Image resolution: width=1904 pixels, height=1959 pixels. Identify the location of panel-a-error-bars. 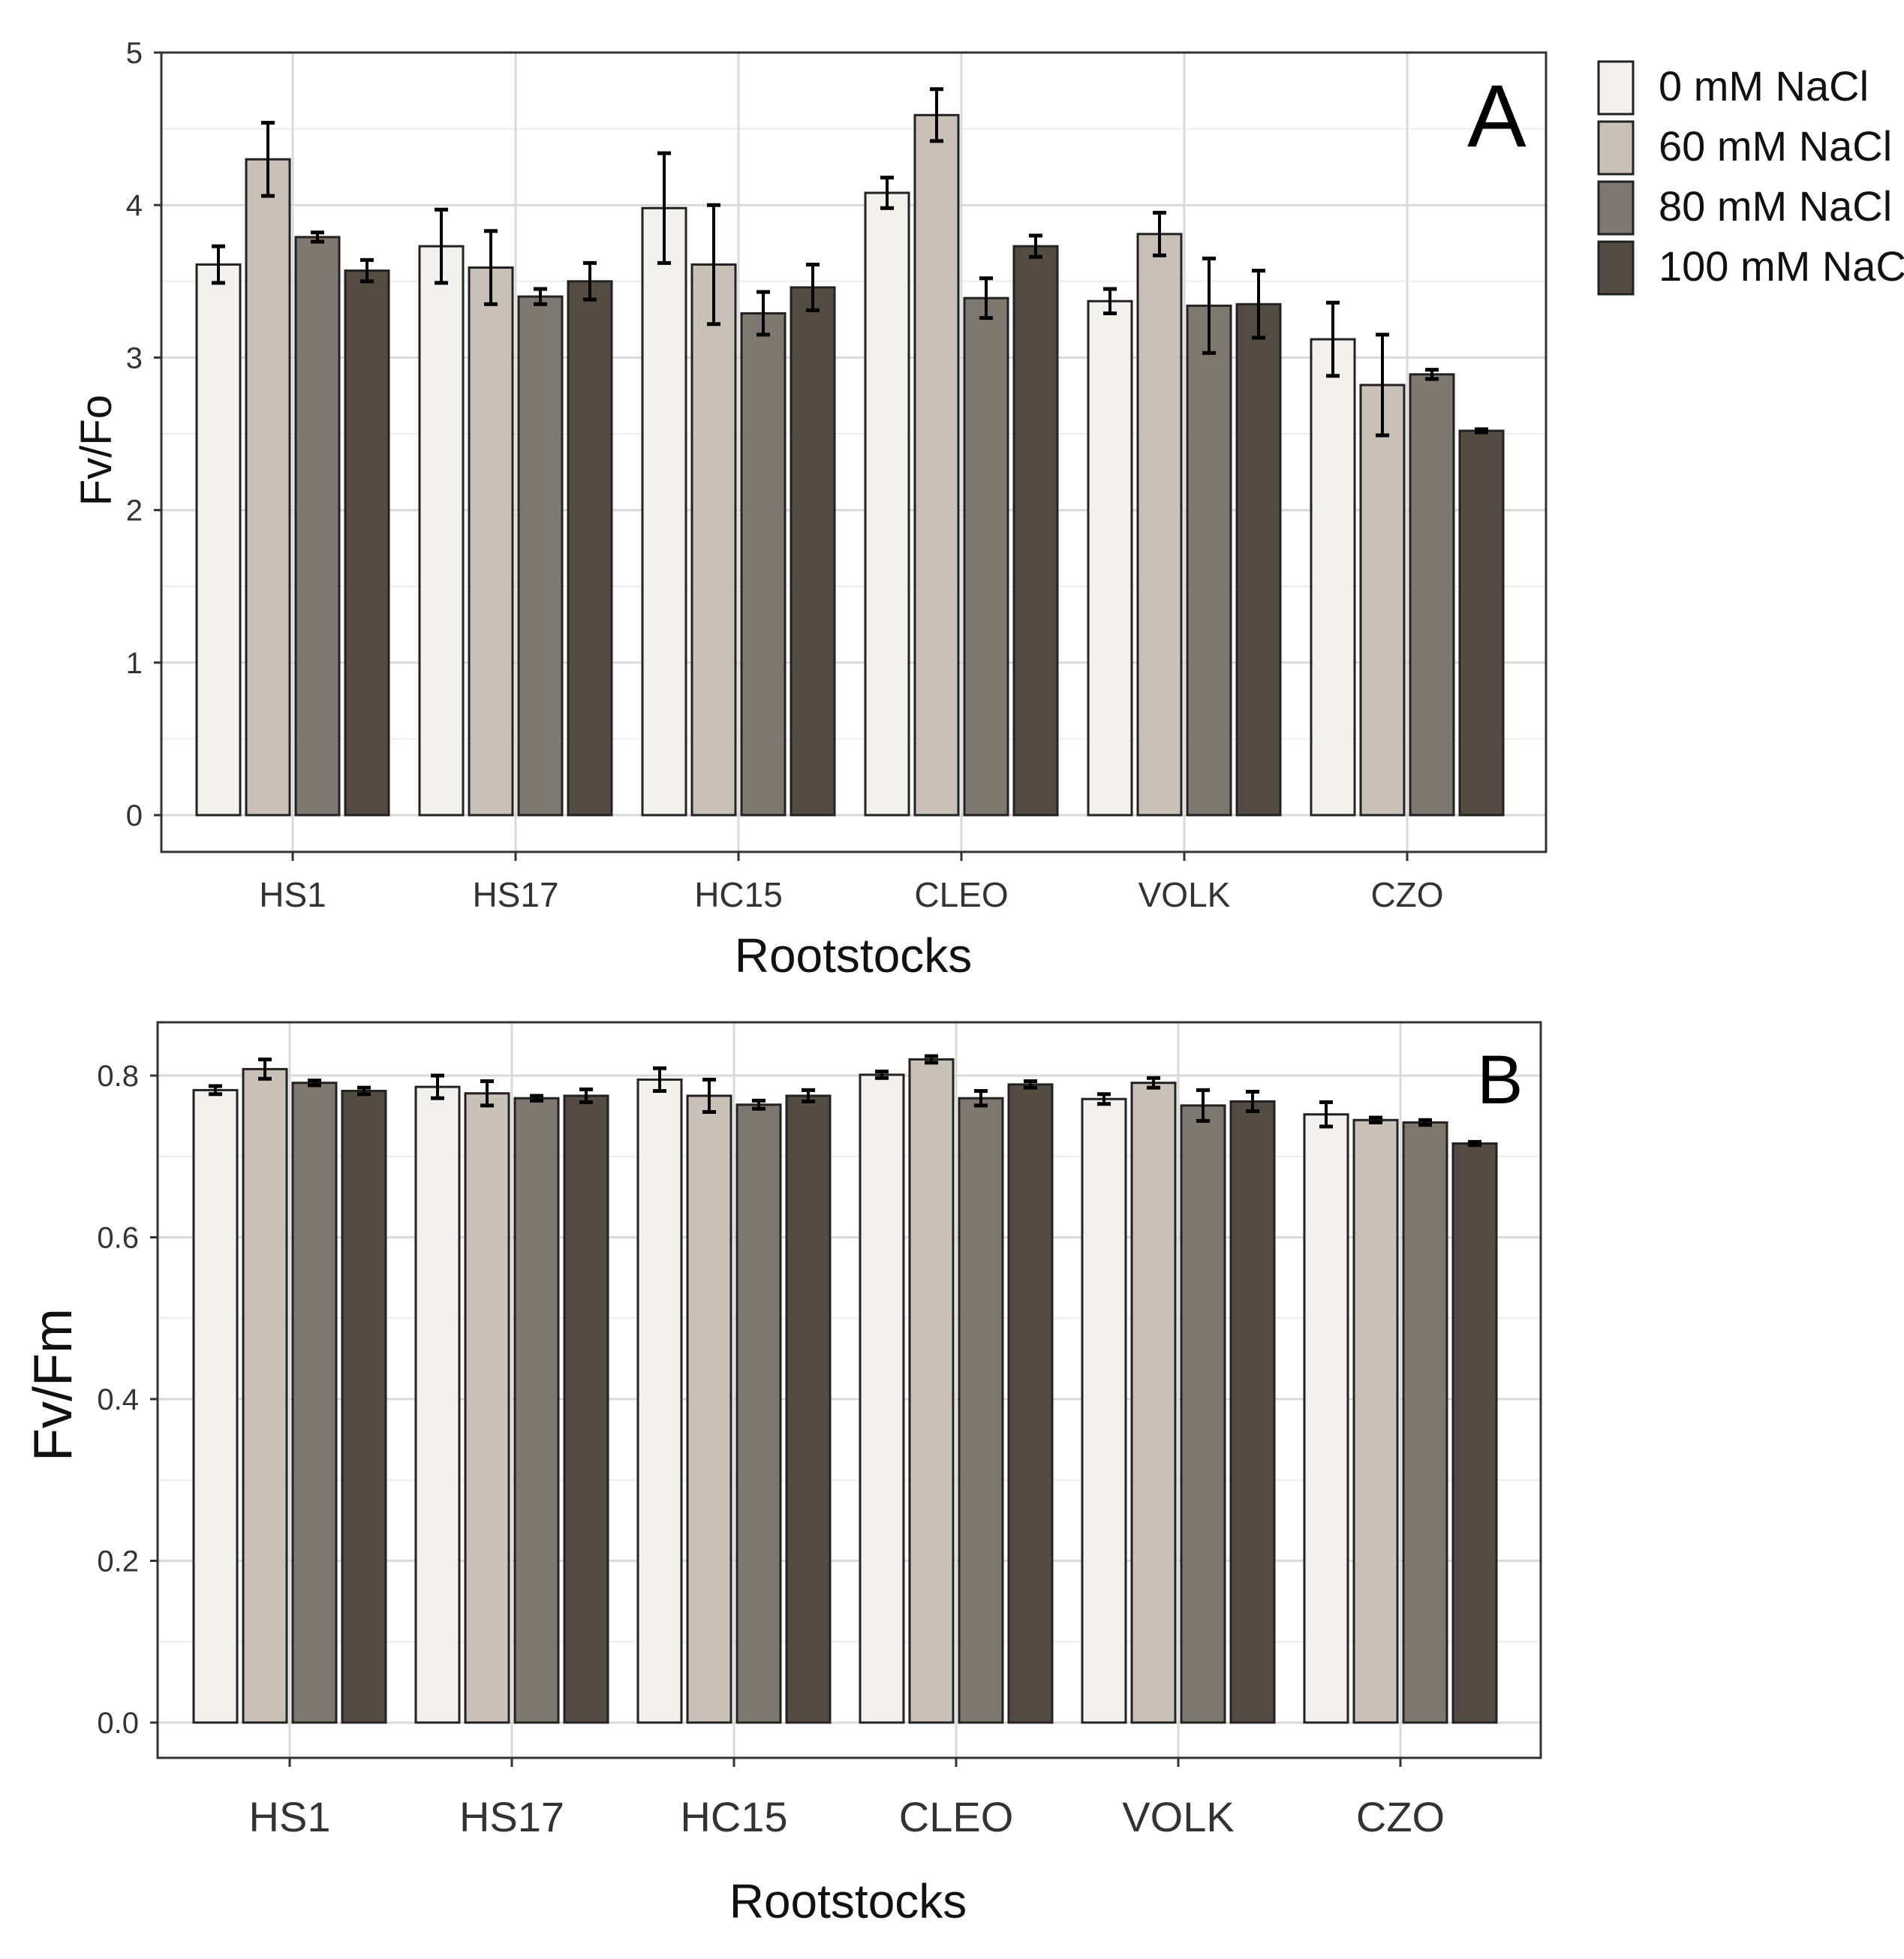
(850, 262).